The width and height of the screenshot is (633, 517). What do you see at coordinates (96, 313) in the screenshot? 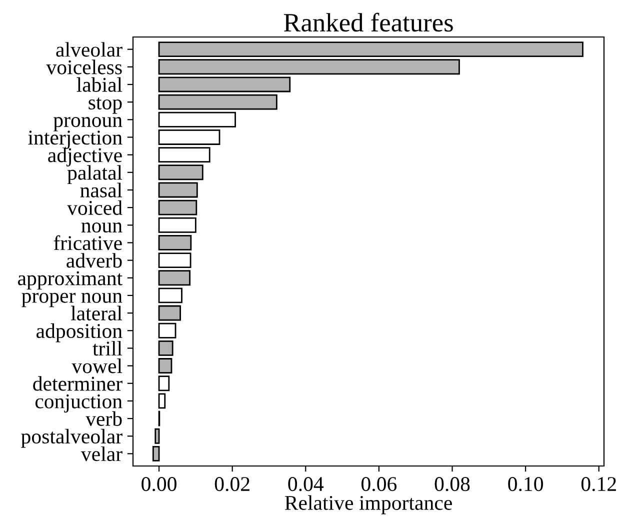
I see `y-tick-label: lateral` at bounding box center [96, 313].